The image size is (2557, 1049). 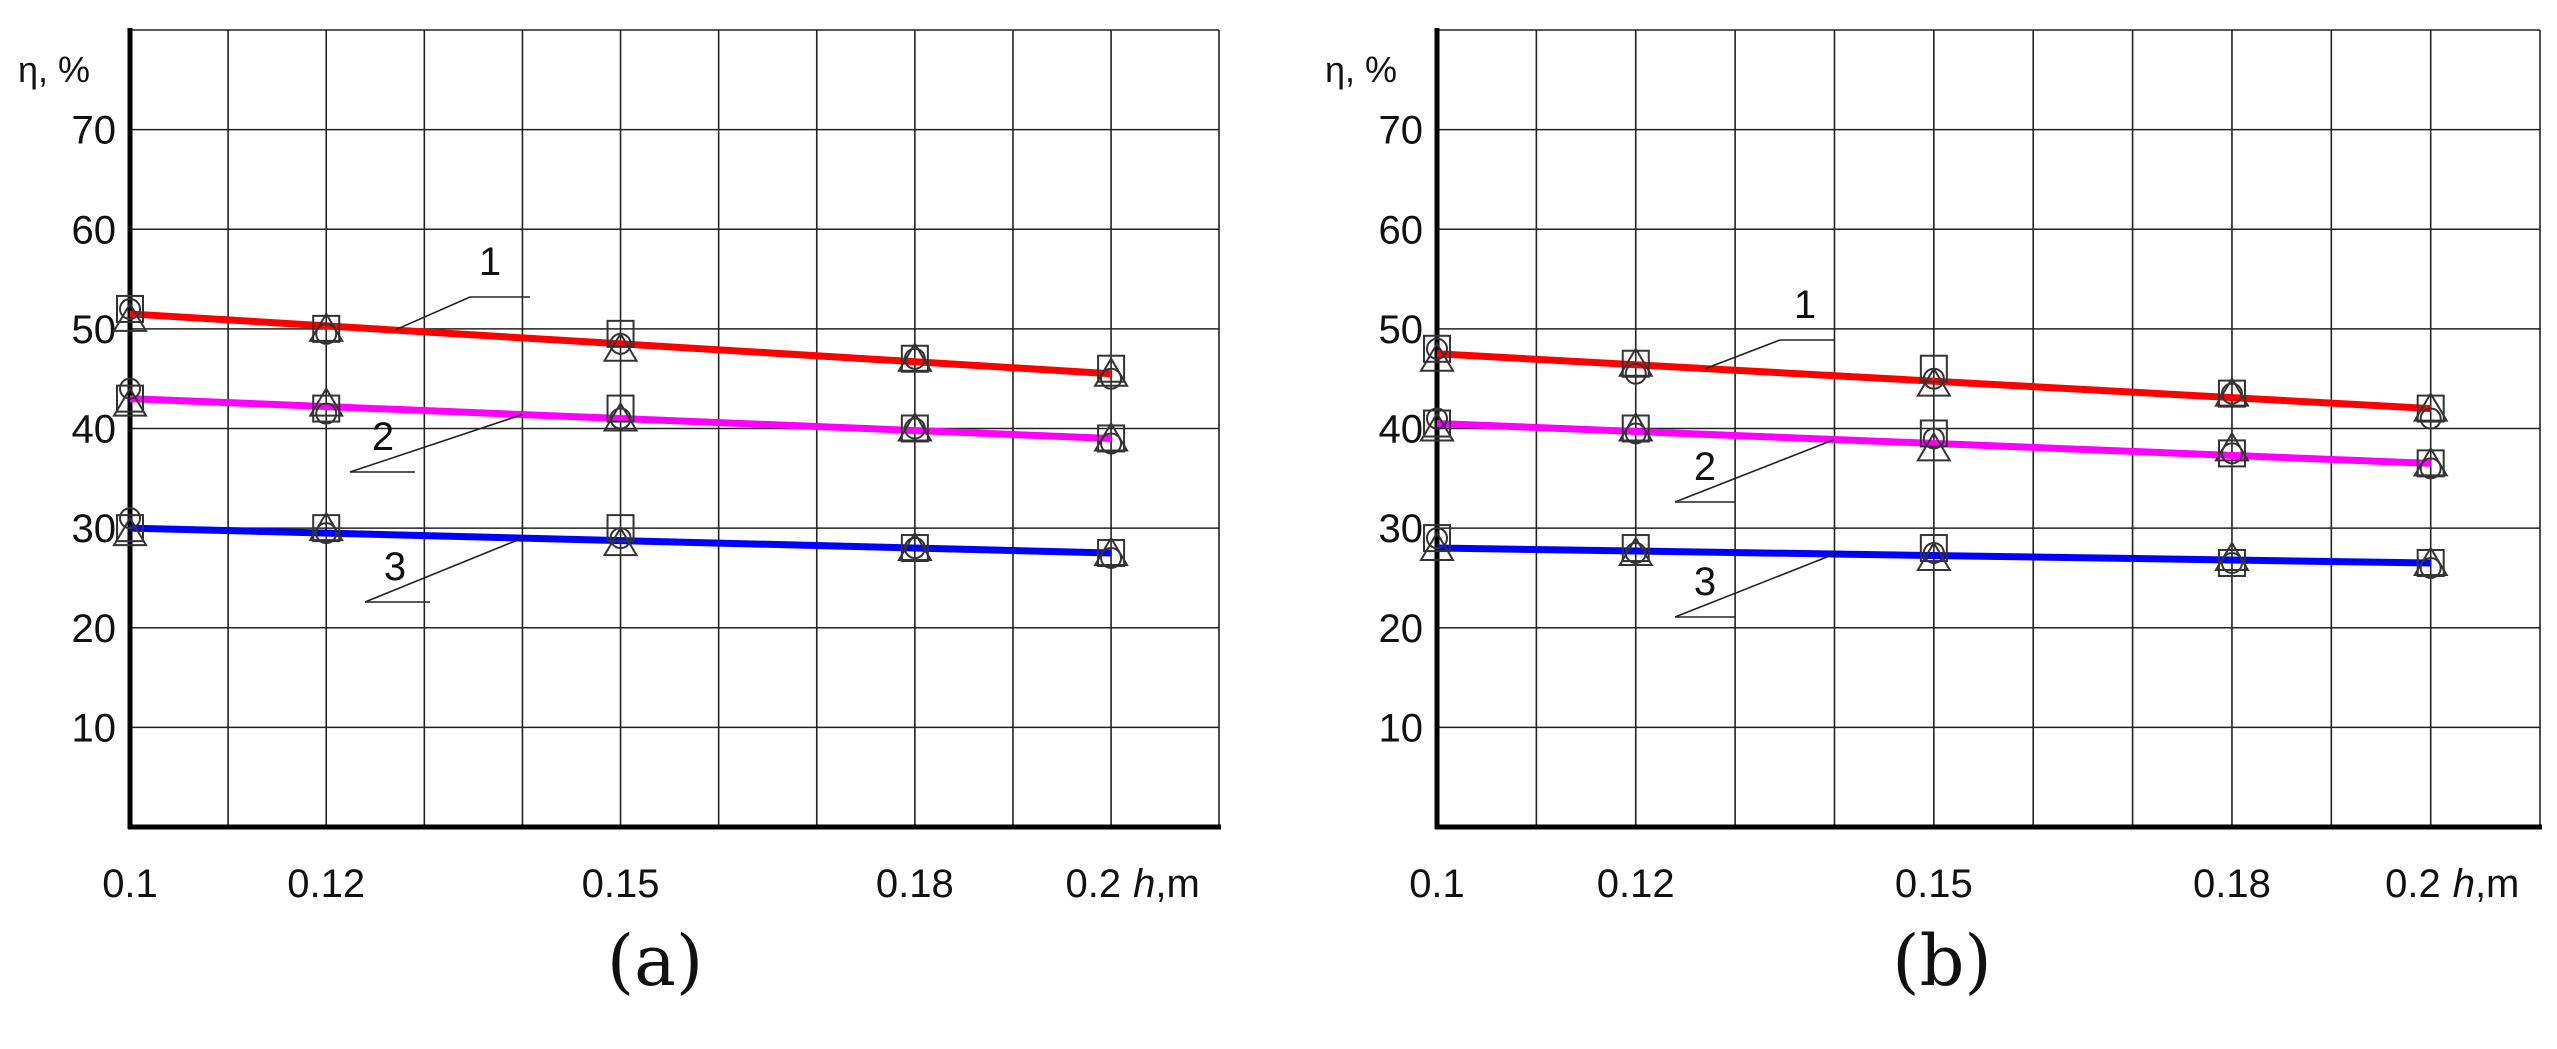 I want to click on x-tick-label: 0.2, so click(x=1093, y=884).